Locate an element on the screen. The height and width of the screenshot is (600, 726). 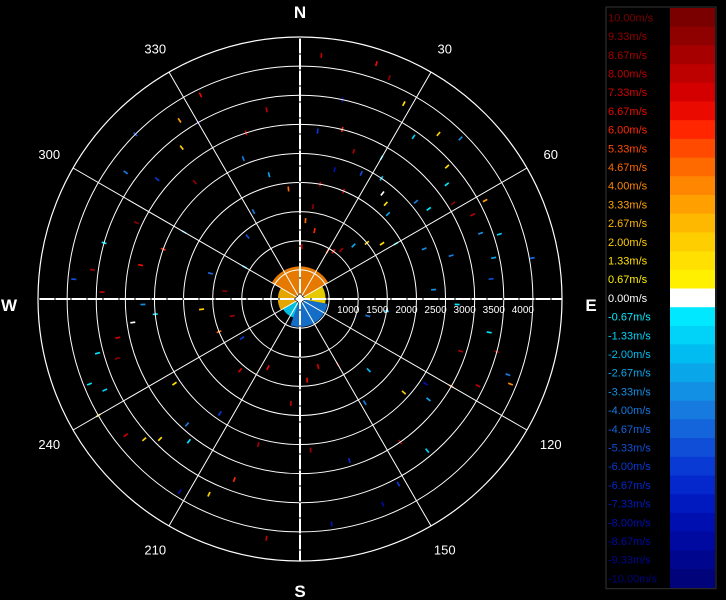
bearing-label-30: 30 is located at coordinates (445, 48).